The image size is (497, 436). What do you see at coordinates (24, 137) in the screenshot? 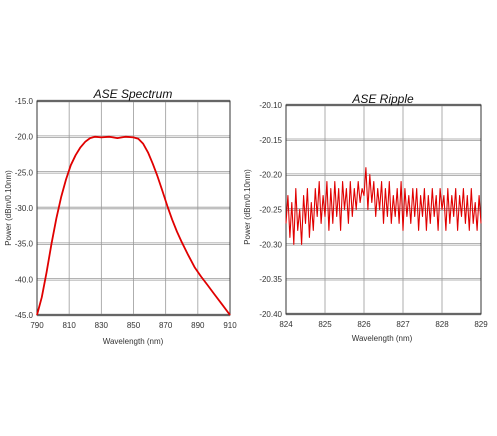
I see `y-tick-label: -20.0` at bounding box center [24, 137].